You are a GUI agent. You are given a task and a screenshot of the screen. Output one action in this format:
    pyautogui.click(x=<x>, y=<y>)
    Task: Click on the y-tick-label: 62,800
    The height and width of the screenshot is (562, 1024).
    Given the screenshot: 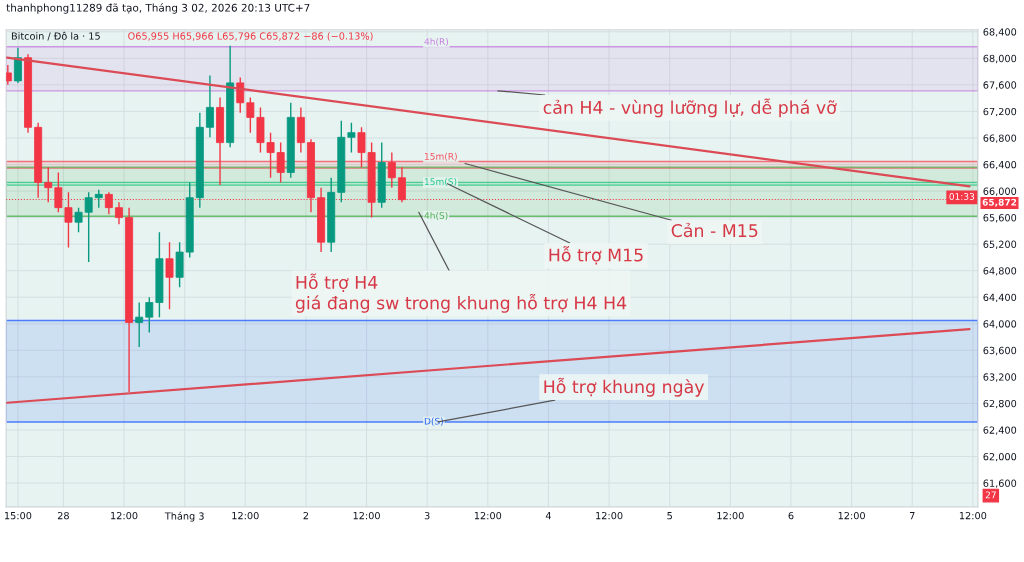 What is the action you would take?
    pyautogui.click(x=1000, y=404)
    